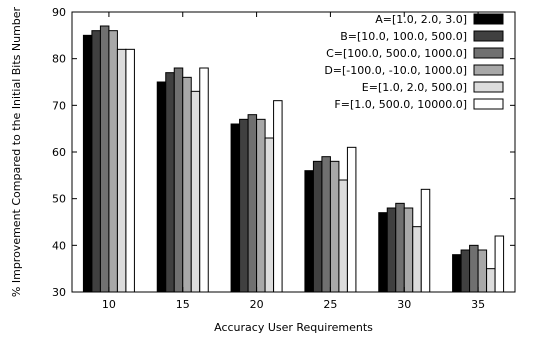 The width and height of the screenshot is (544, 338). What do you see at coordinates (488, 87) in the screenshot?
I see `legend-swatch-e` at bounding box center [488, 87].